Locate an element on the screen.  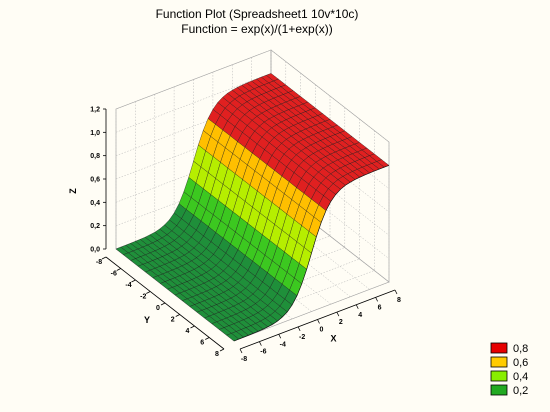
legend: 0,8 0,6 0,4 0,2 is located at coordinates (509, 369).